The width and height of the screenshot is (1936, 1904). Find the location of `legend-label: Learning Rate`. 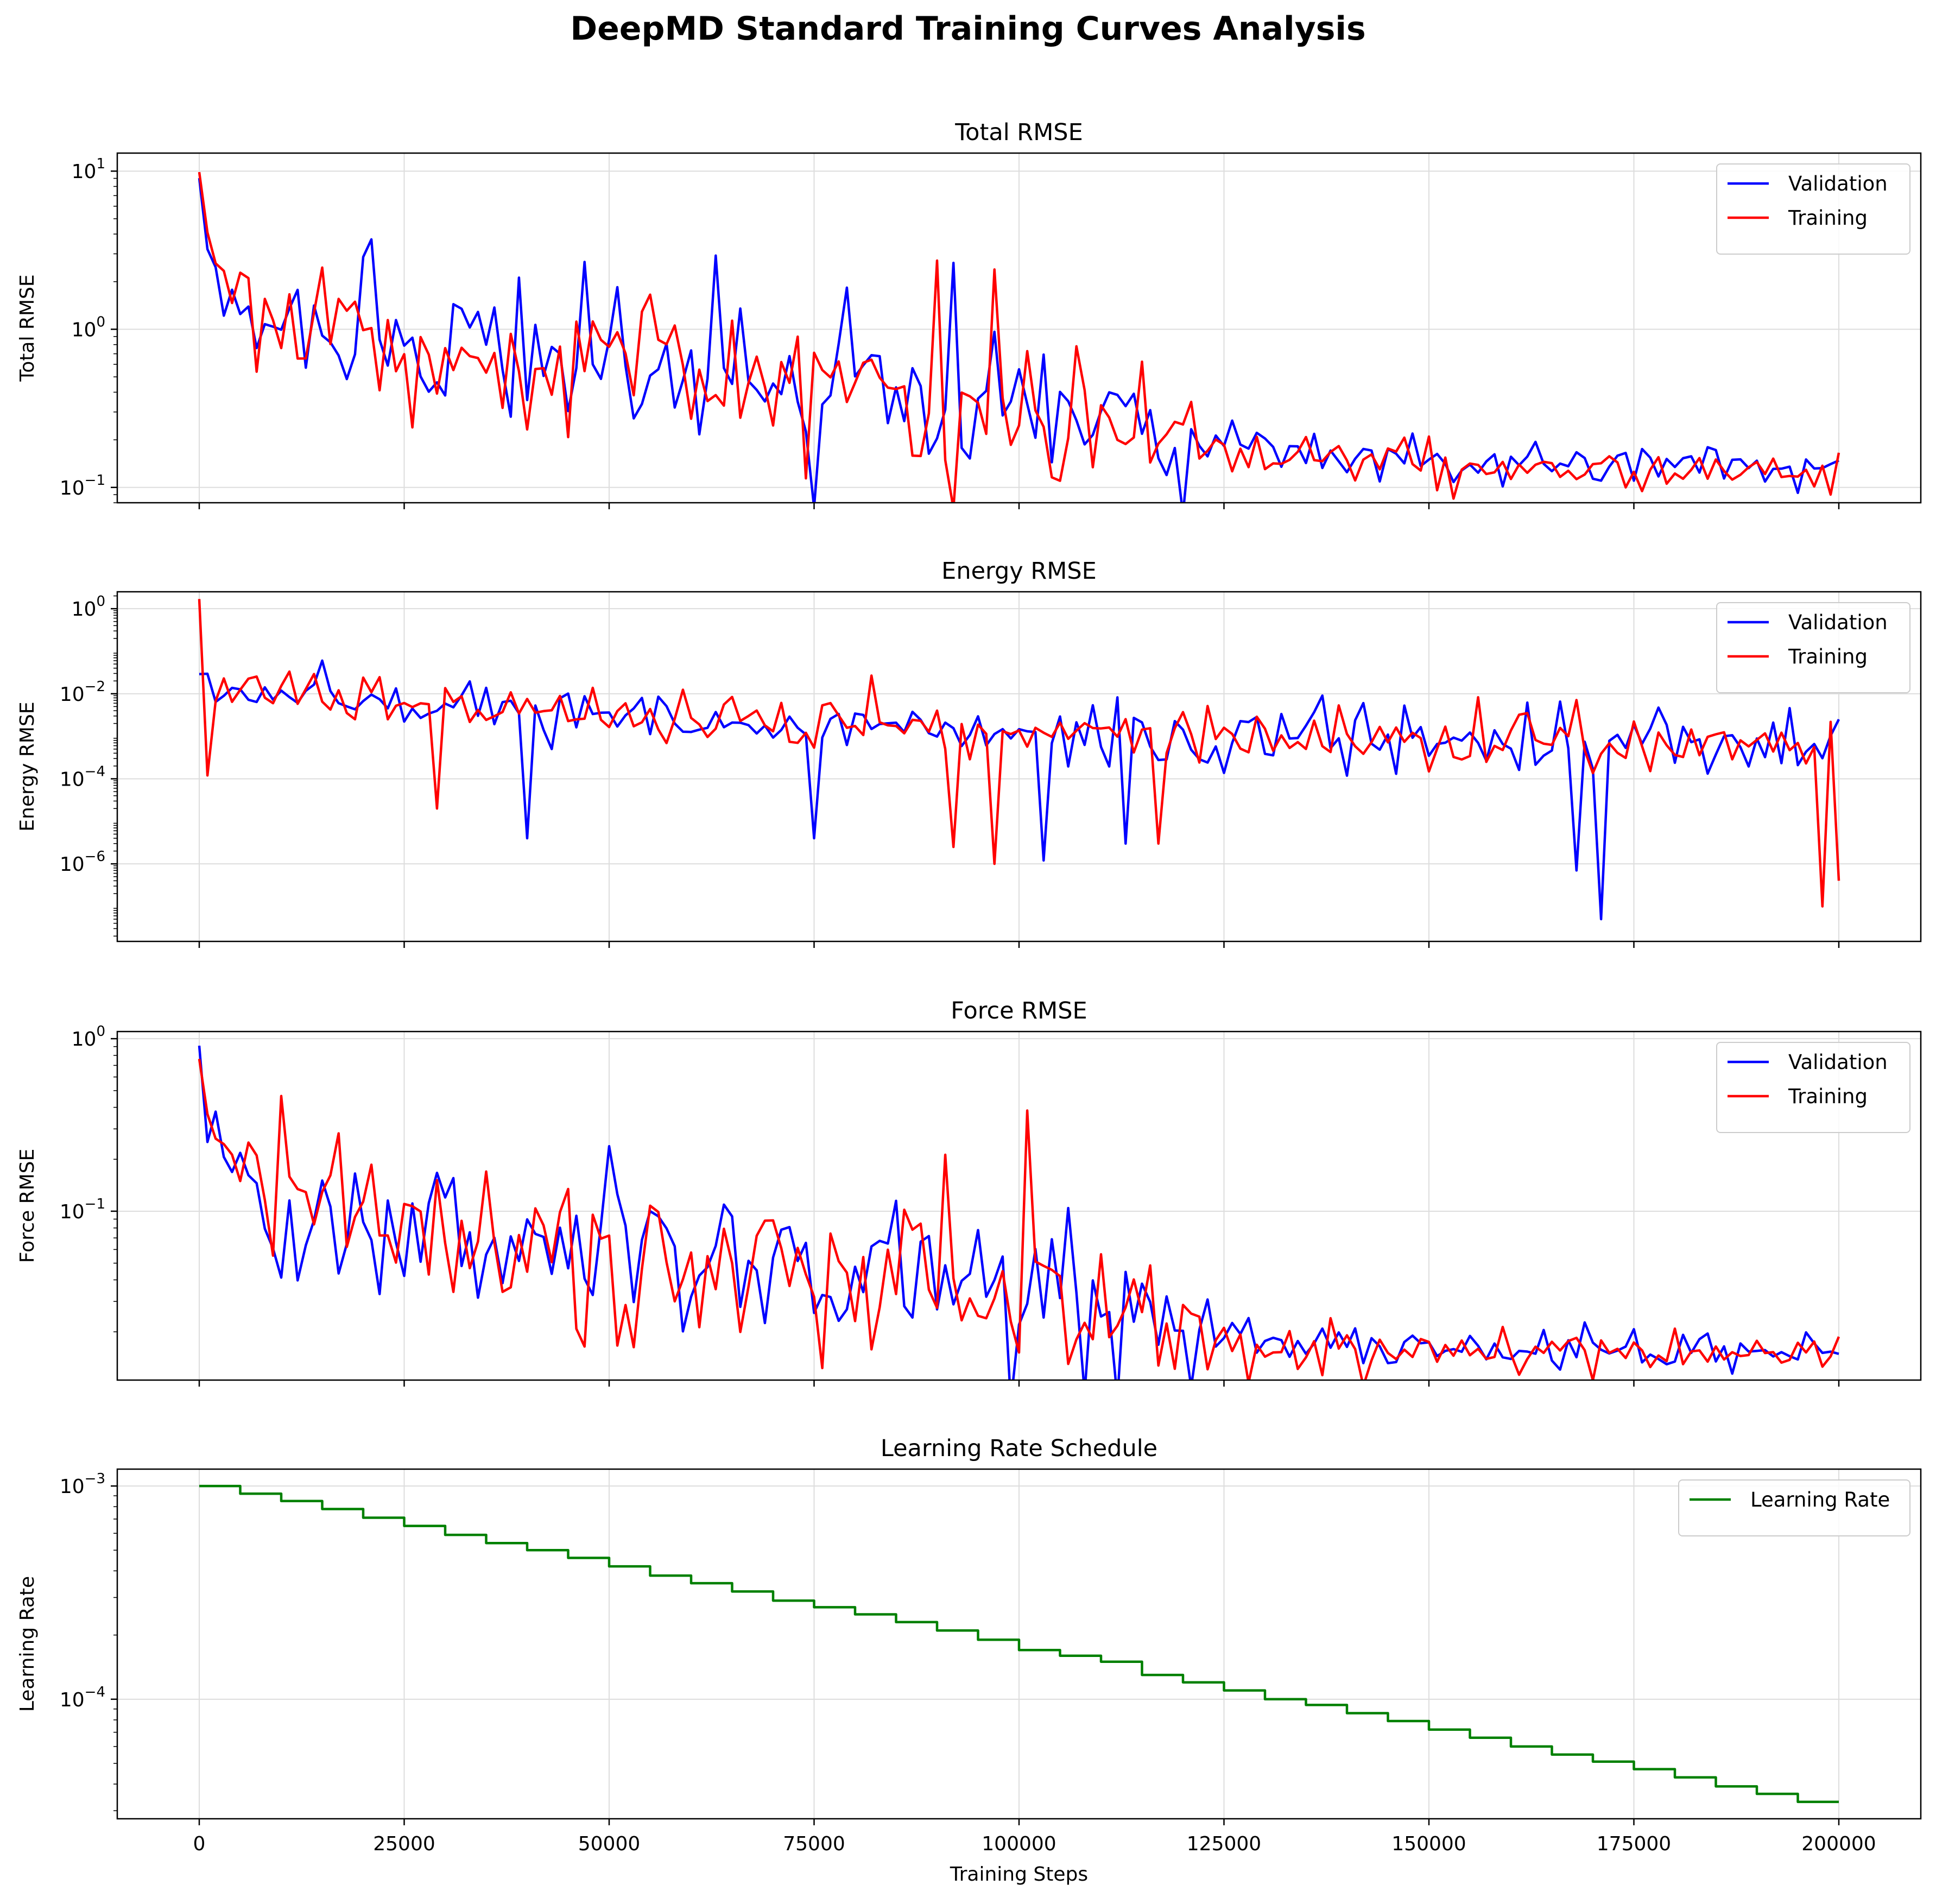

legend-label: Learning Rate is located at coordinates (1820, 1499).